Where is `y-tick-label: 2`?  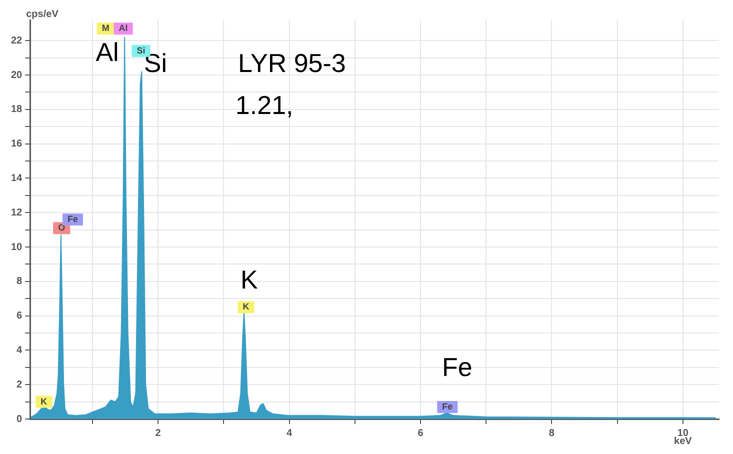 y-tick-label: 2 is located at coordinates (19, 384).